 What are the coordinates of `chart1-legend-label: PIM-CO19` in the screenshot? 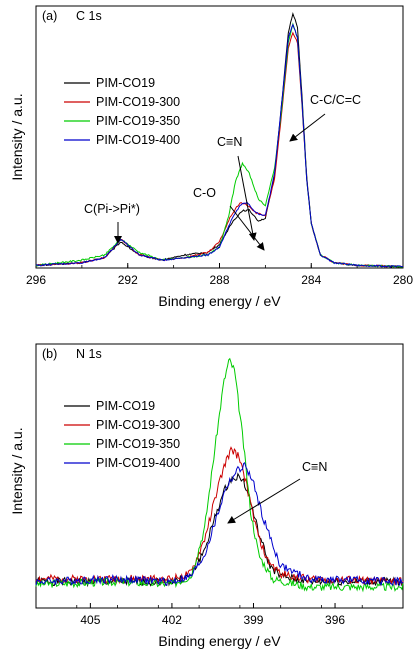 It's located at (125, 406).